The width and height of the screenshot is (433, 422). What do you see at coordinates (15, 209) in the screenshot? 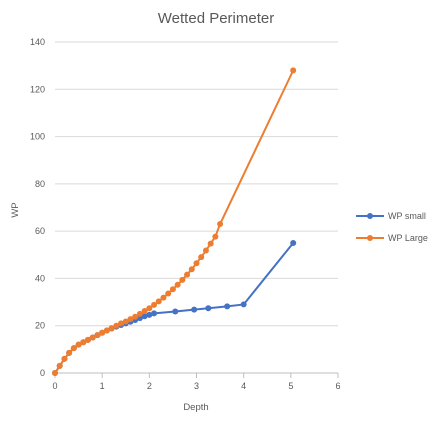
I see `y-axis-title: WP` at bounding box center [15, 209].